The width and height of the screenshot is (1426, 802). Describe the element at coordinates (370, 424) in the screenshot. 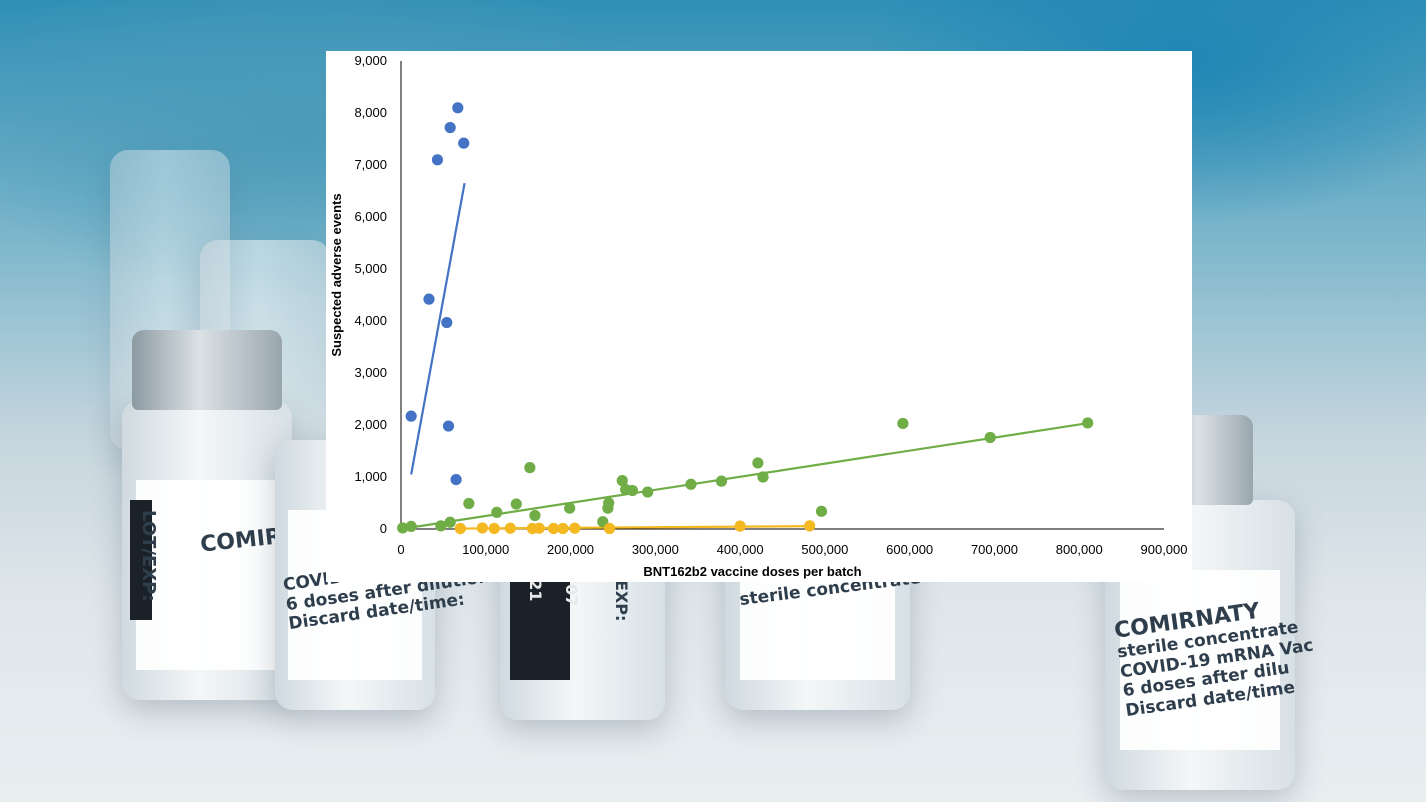

I see `y-tick-label: 2,000` at that location.